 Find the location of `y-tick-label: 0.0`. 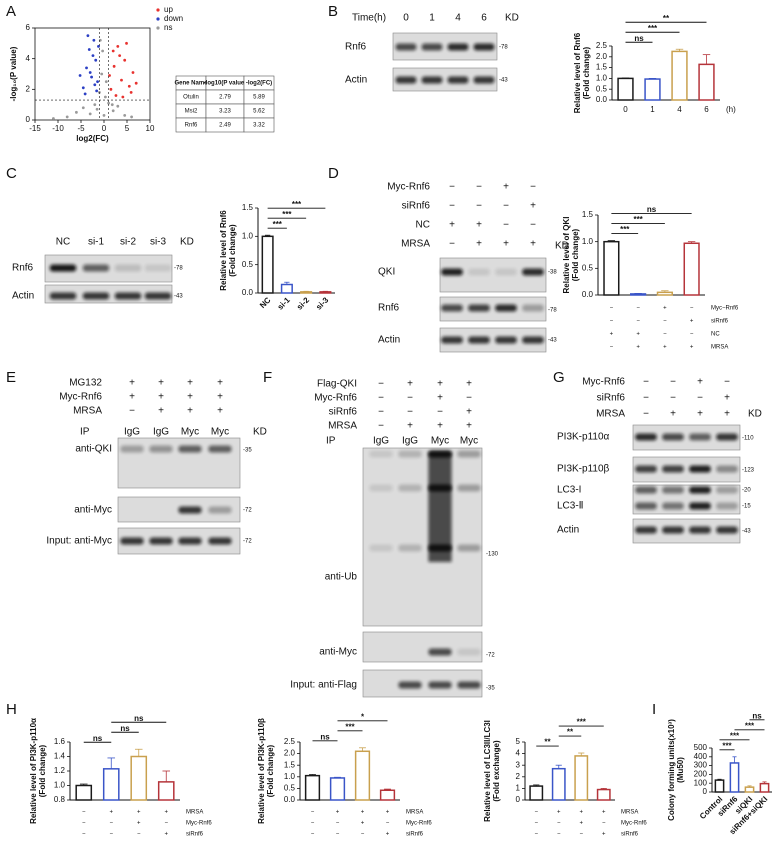

y-tick-label: 0.0 is located at coordinates (248, 292).